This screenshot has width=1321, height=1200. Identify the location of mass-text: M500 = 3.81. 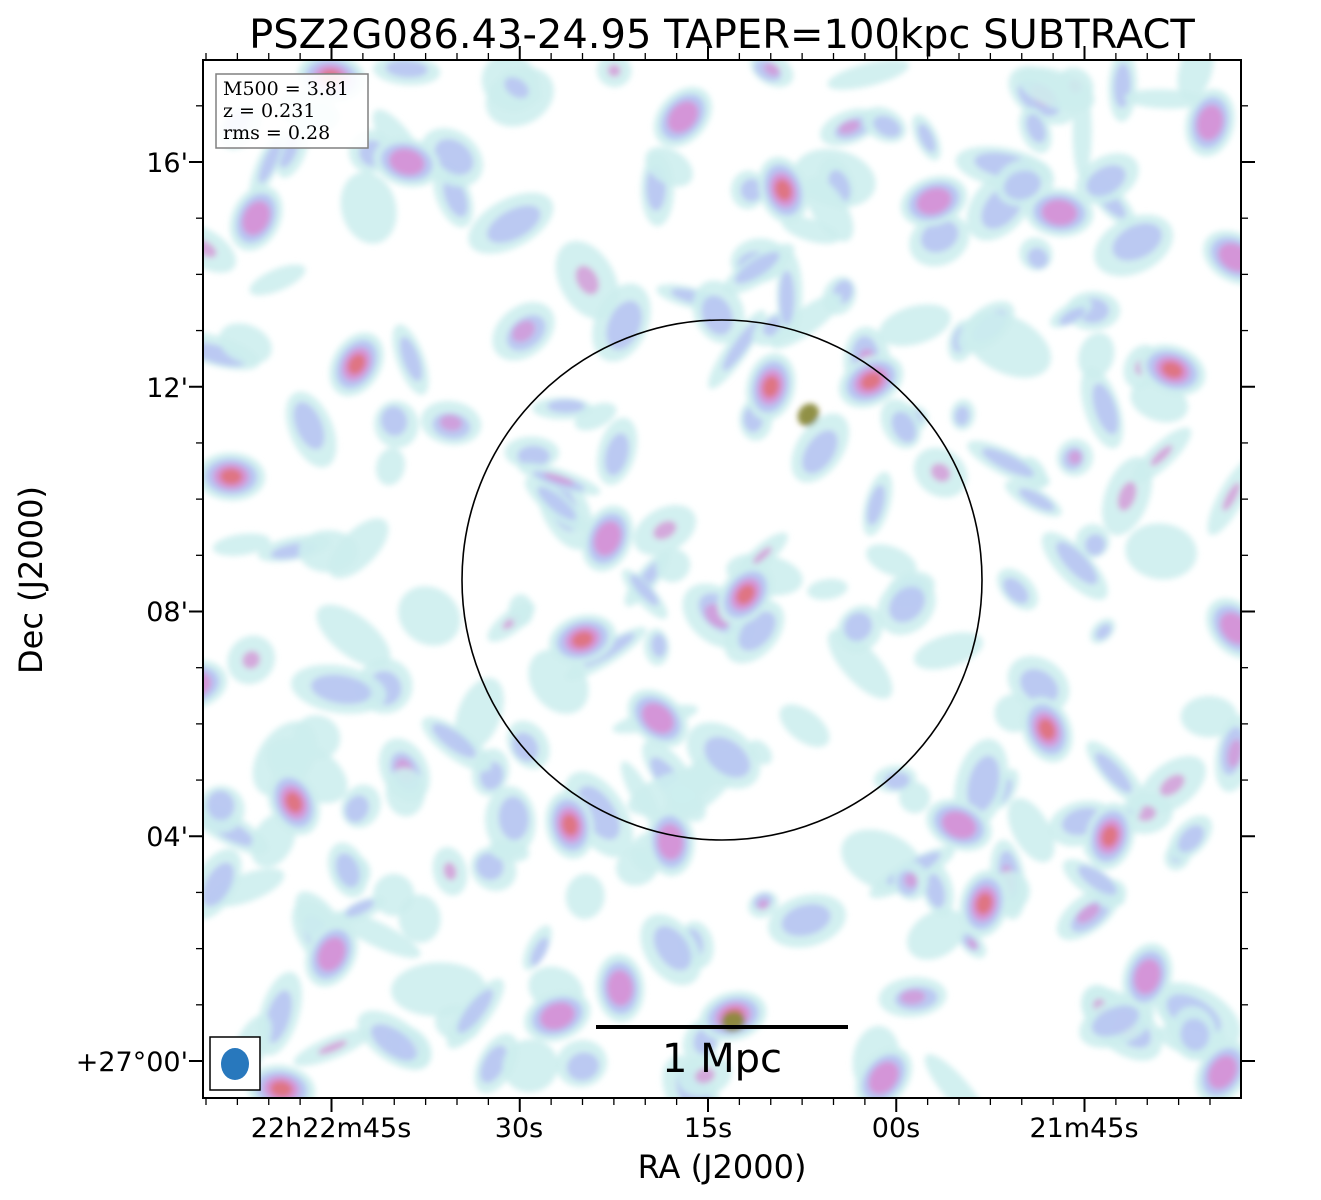
(286, 89).